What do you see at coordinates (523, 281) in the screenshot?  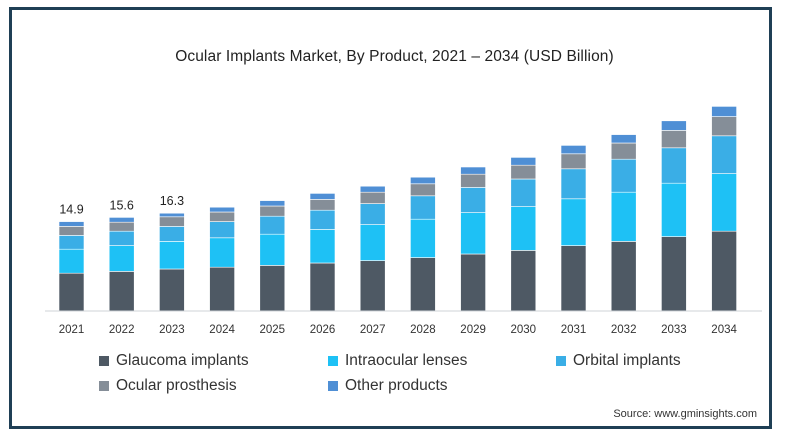 I see `bar-segment-2030-glaucoma-implants` at bounding box center [523, 281].